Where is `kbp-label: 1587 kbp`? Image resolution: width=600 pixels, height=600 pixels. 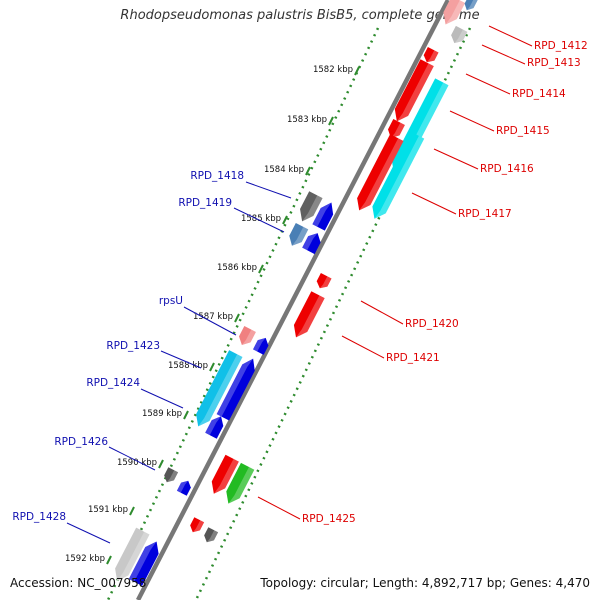
kbp-label: 1587 kbp is located at coordinates (213, 317).